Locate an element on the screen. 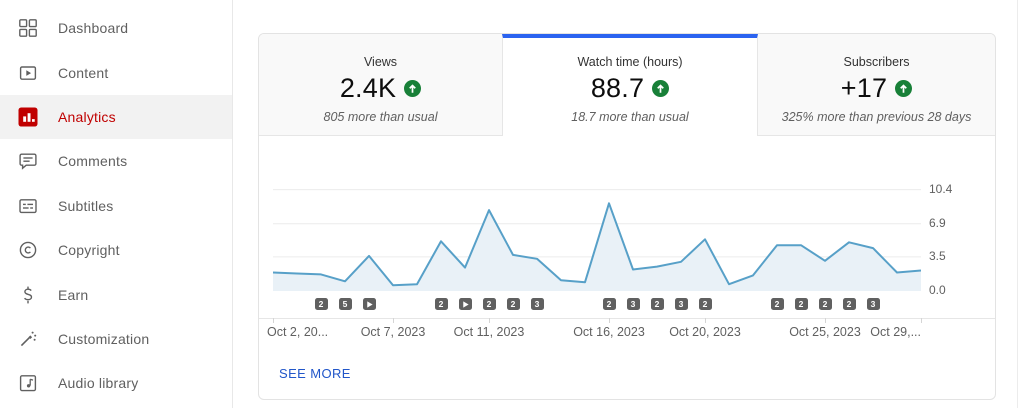 Image resolution: width=1024 pixels, height=408 pixels. sidebar-item-subtitles: Subtitles is located at coordinates (116, 206).